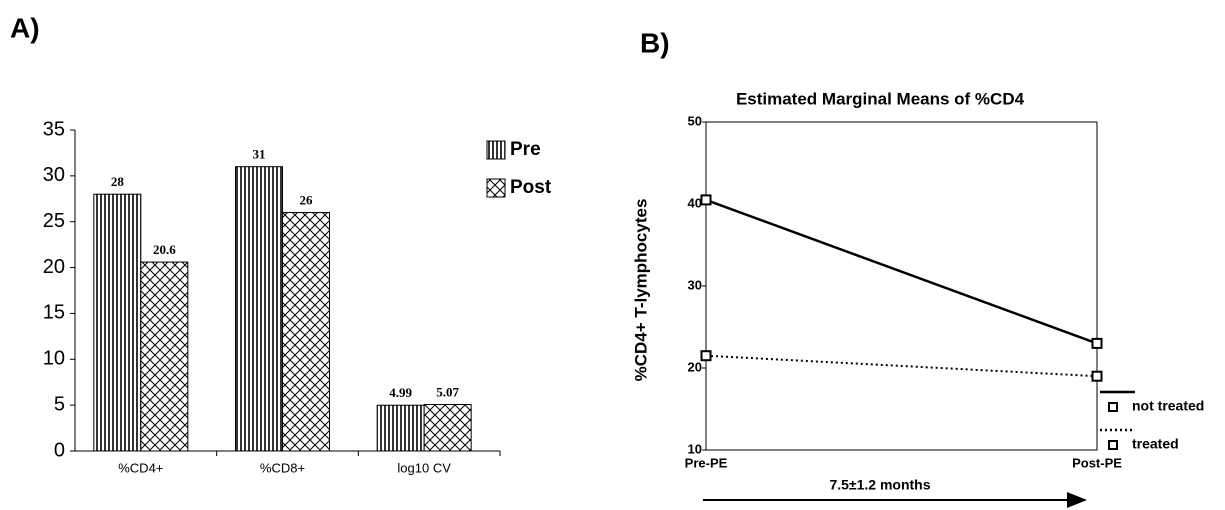 Image resolution: width=1225 pixels, height=510 pixels. I want to click on y-tick-label: 0, so click(59, 450).